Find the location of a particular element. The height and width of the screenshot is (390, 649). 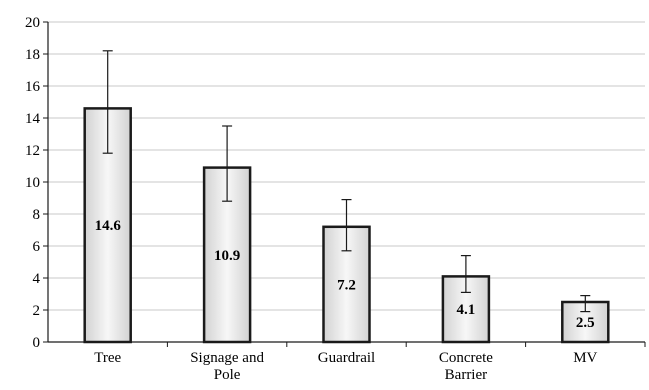

y-tick-label: 6 is located at coordinates (37, 247).